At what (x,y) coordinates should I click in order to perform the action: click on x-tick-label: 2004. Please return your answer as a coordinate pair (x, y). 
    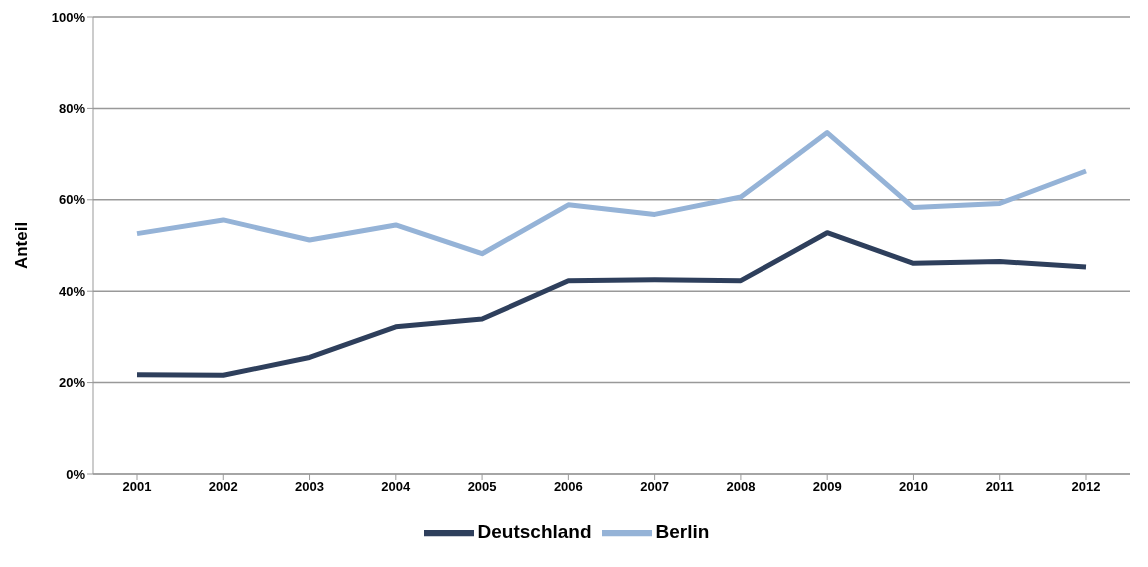
    Looking at the image, I should click on (396, 487).